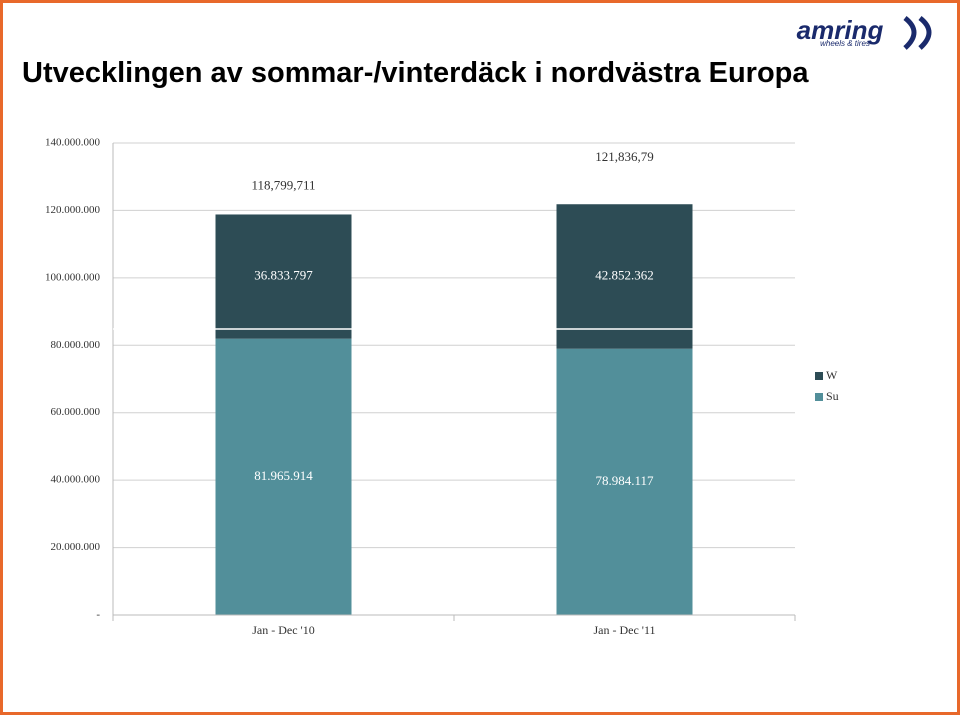 The image size is (960, 715). Describe the element at coordinates (76, 345) in the screenshot. I see `y-tick-label: 80.000.000` at that location.